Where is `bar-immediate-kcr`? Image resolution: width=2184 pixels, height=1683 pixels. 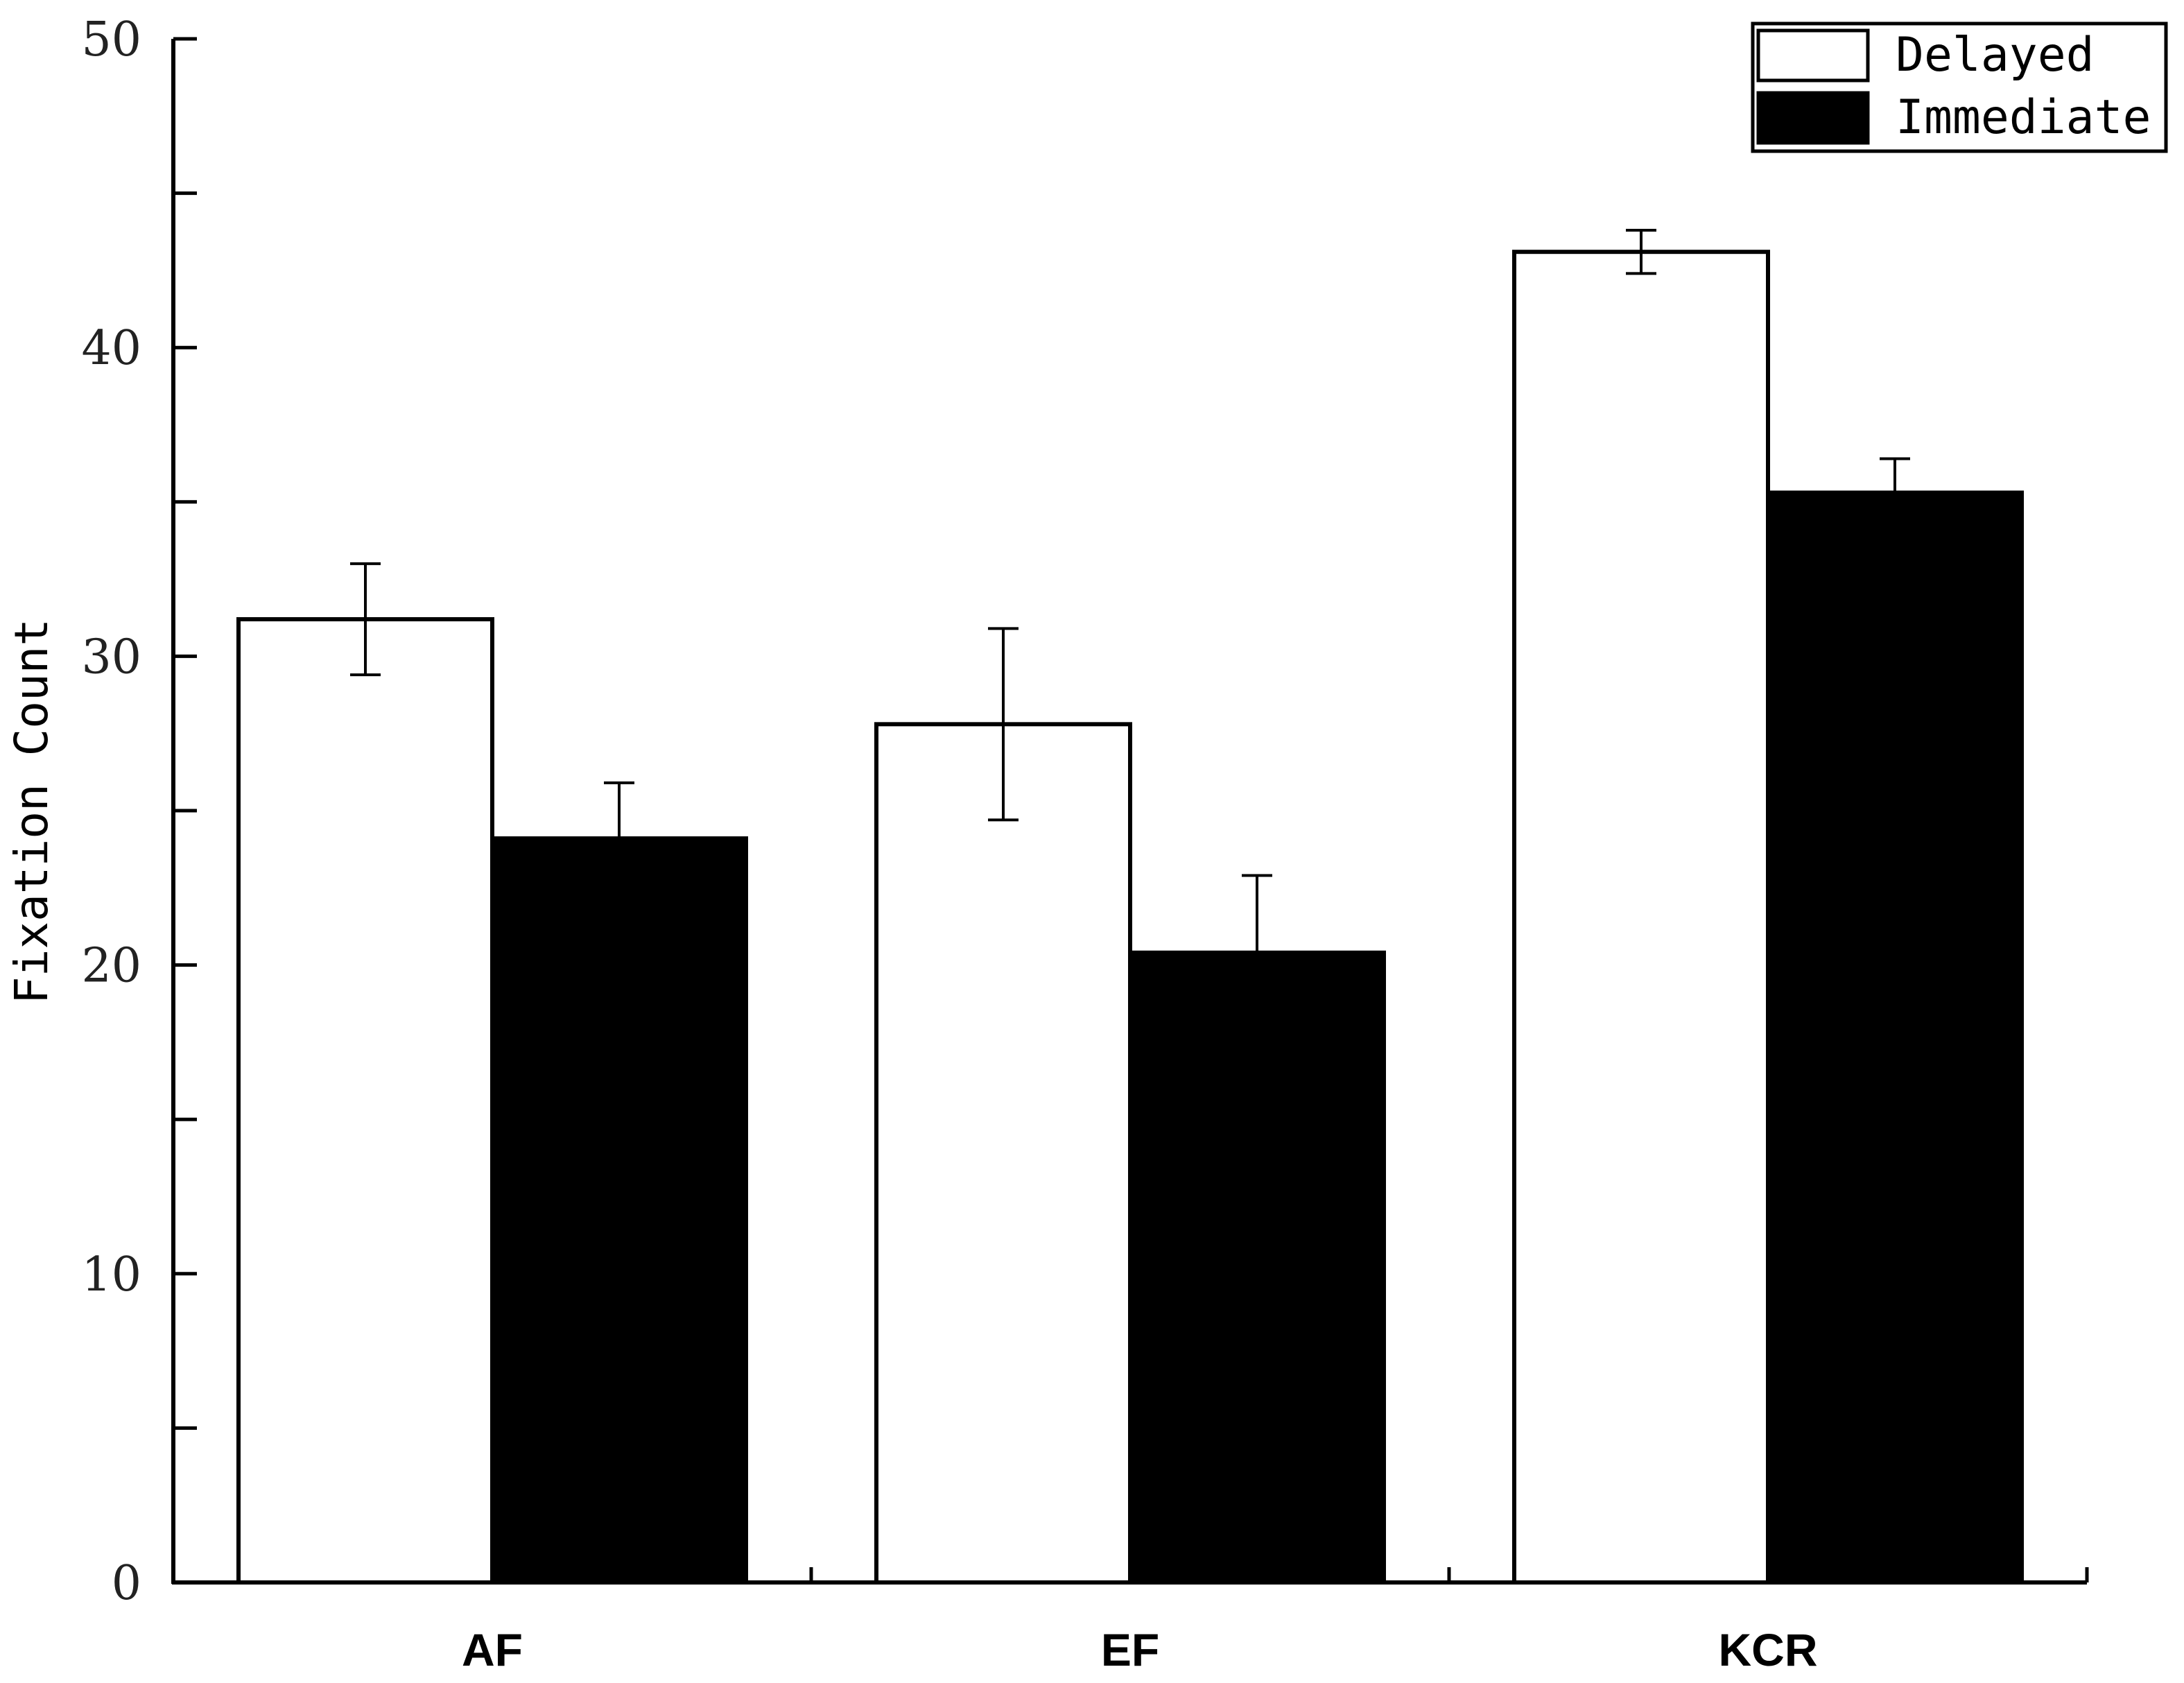
bar-immediate-kcr is located at coordinates (1895, 1037).